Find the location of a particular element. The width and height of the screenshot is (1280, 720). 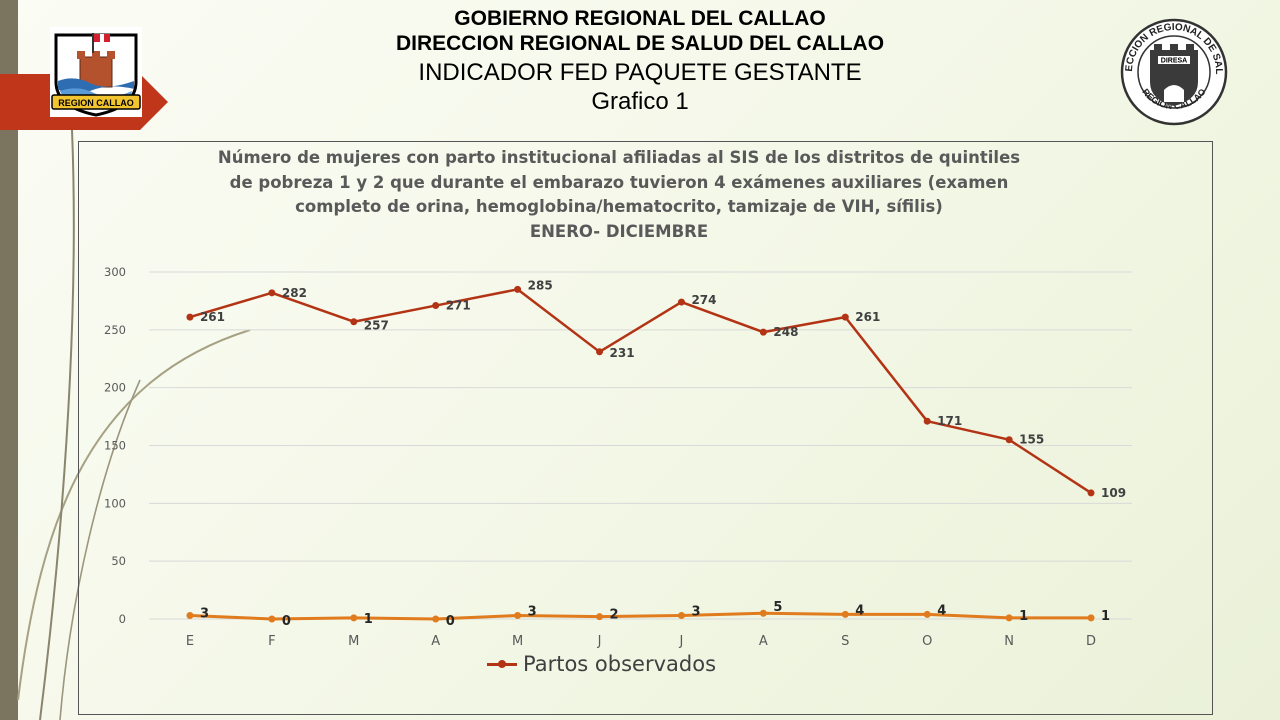

y-tick-label: 0 is located at coordinates (122, 619).